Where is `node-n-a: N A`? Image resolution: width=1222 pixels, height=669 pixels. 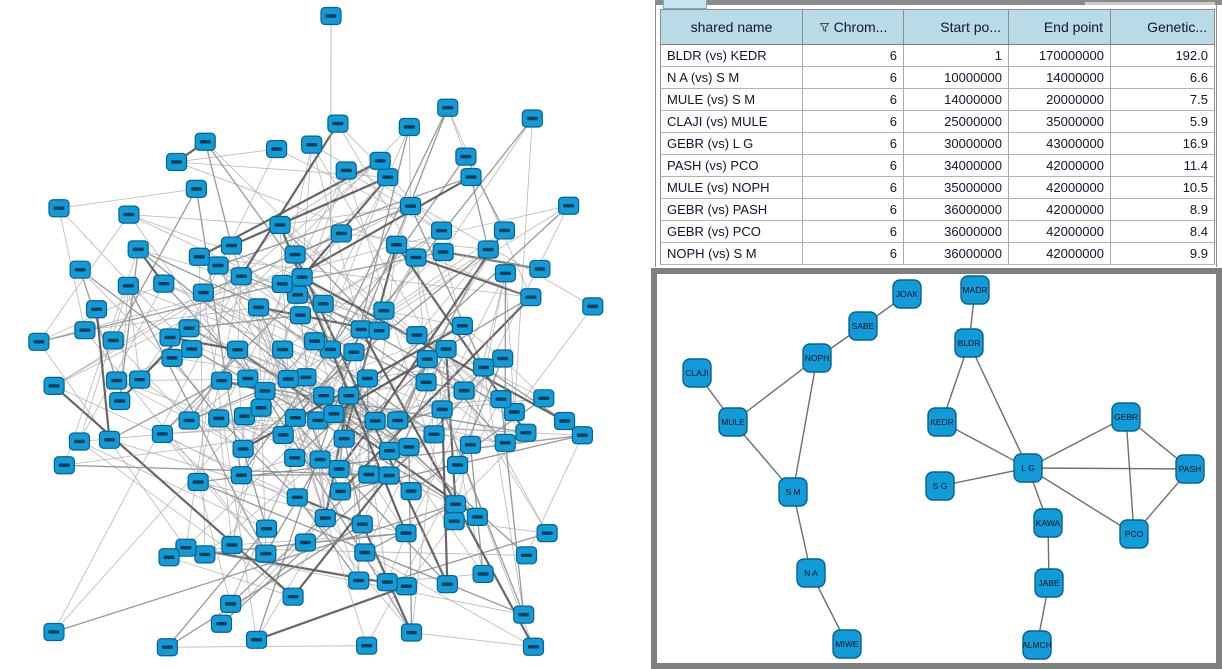 node-n-a: N A is located at coordinates (811, 573).